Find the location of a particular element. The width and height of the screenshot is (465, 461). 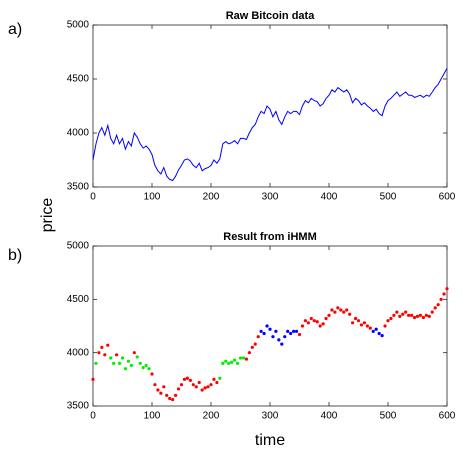

x-tick-label: 300 is located at coordinates (270, 416).